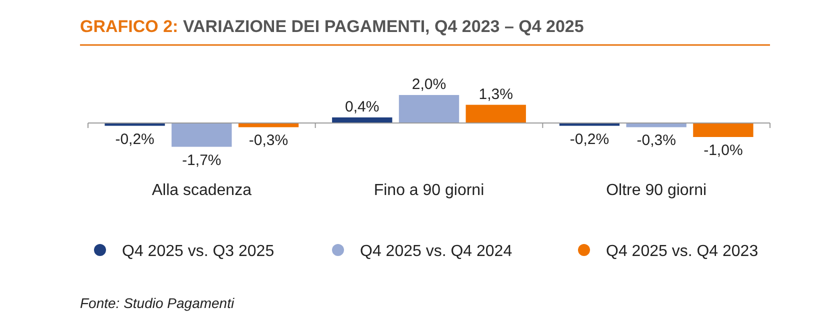 Image resolution: width=830 pixels, height=320 pixels. What do you see at coordinates (436, 251) in the screenshot?
I see `legend-label: Q4 2025 vs. Q4 2024` at bounding box center [436, 251].